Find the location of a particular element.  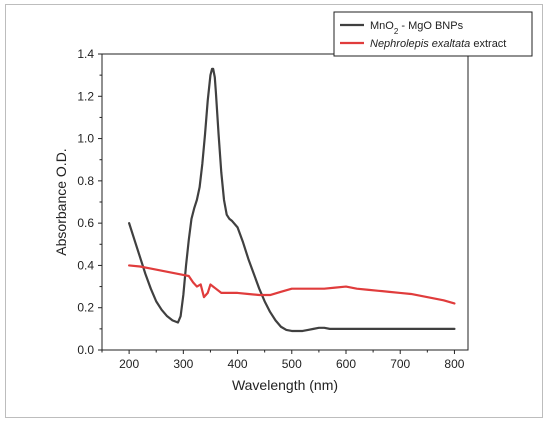

x-tick-label: 500 is located at coordinates (292, 364).